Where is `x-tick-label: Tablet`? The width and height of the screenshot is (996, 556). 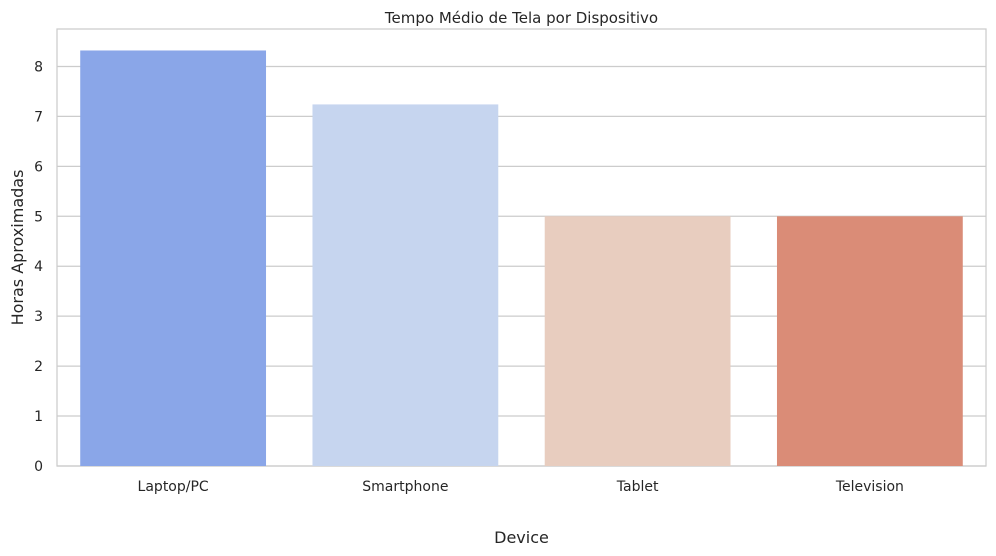
x-tick-label: Tablet is located at coordinates (637, 487).